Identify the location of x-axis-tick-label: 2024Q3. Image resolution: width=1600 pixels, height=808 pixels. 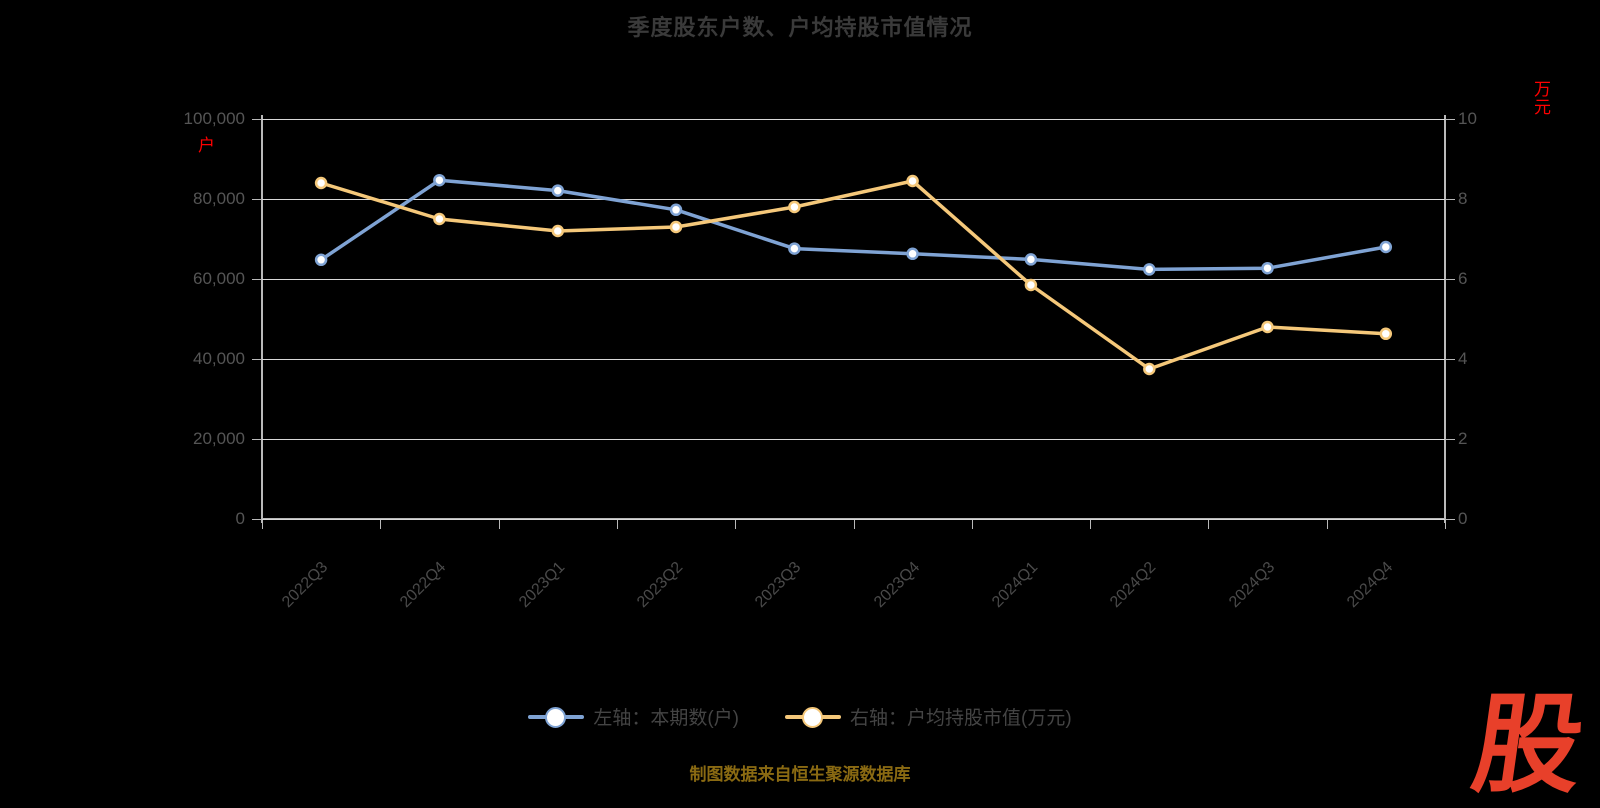
(1251, 585).